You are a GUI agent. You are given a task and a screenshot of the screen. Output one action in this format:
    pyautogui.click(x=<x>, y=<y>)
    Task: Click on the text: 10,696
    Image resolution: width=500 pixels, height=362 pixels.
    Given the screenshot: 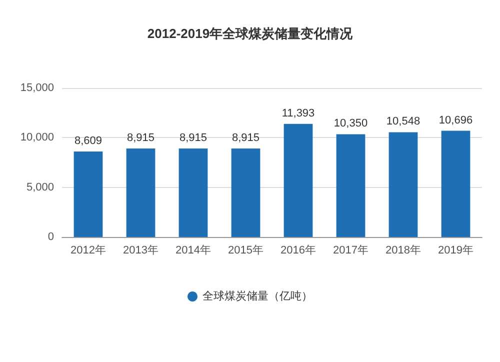 What is the action you would take?
    pyautogui.click(x=455, y=120)
    